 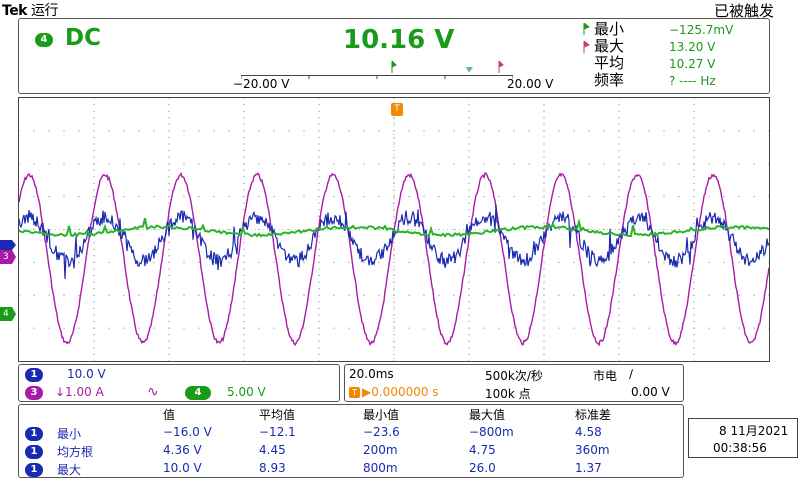 What do you see at coordinates (272, 468) in the screenshot?
I see `cell-mean: 8.93` at bounding box center [272, 468].